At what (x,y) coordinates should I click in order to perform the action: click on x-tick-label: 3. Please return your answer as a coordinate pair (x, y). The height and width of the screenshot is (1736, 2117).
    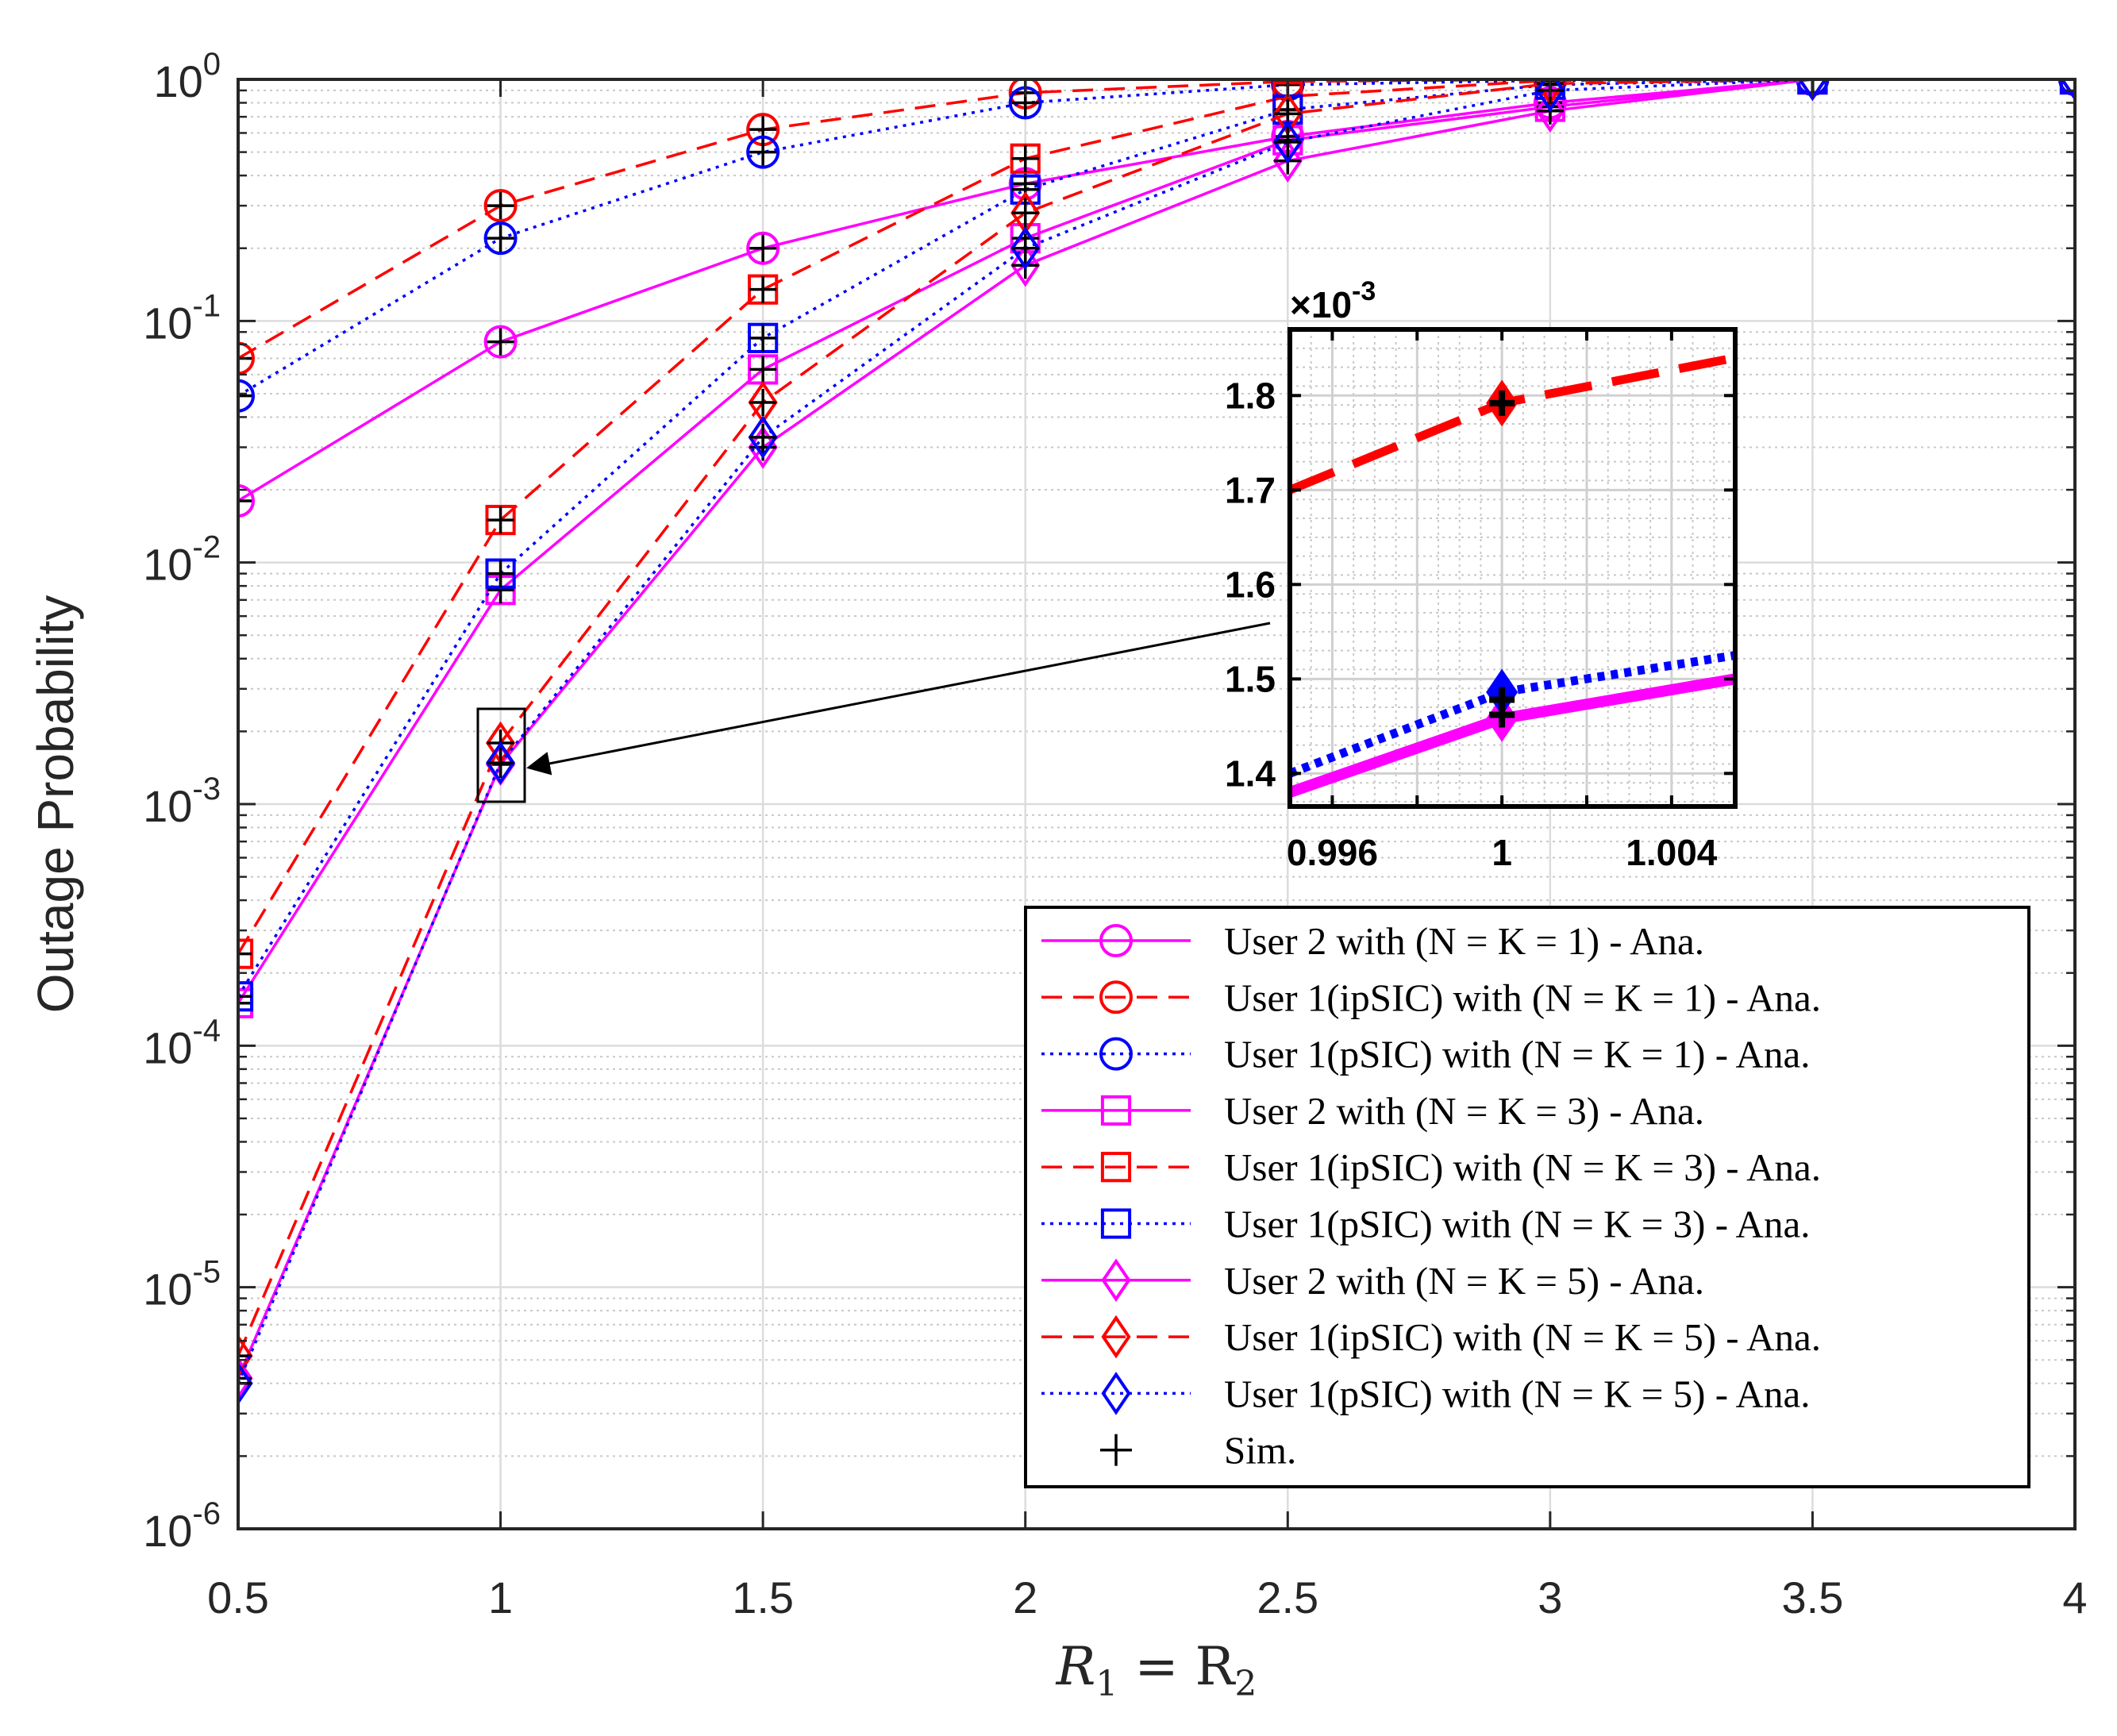
    Looking at the image, I should click on (1550, 1597).